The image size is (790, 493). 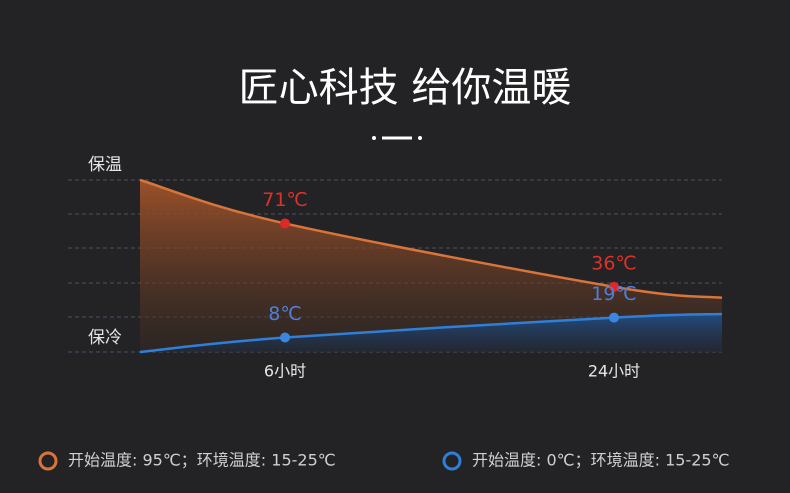 What do you see at coordinates (284, 314) in the screenshot?
I see `value-label: 8℃` at bounding box center [284, 314].